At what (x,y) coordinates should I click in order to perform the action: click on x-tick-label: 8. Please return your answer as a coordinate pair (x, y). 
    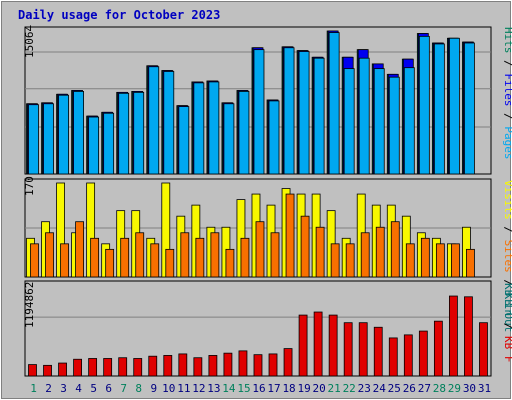
    Looking at the image, I should click on (138, 388).